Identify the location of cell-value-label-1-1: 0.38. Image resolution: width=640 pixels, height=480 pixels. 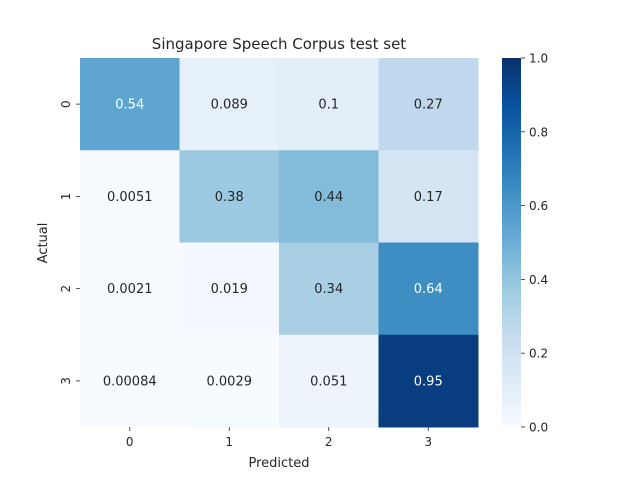
(229, 197).